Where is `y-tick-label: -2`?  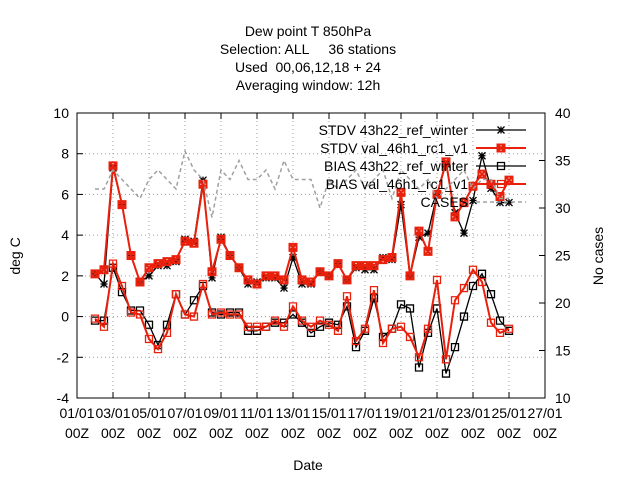 y-tick-label: -2 is located at coordinates (63, 357).